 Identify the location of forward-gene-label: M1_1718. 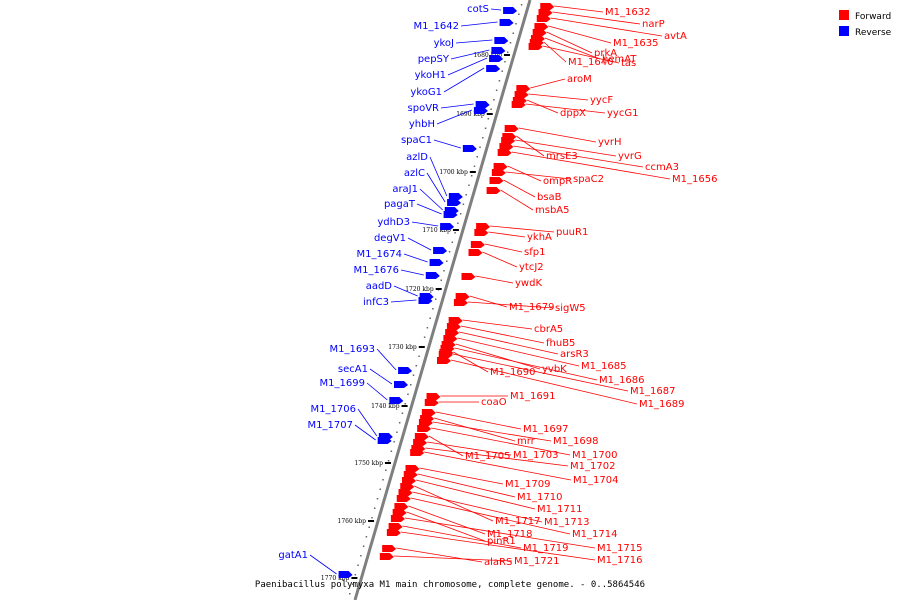
(509, 534).